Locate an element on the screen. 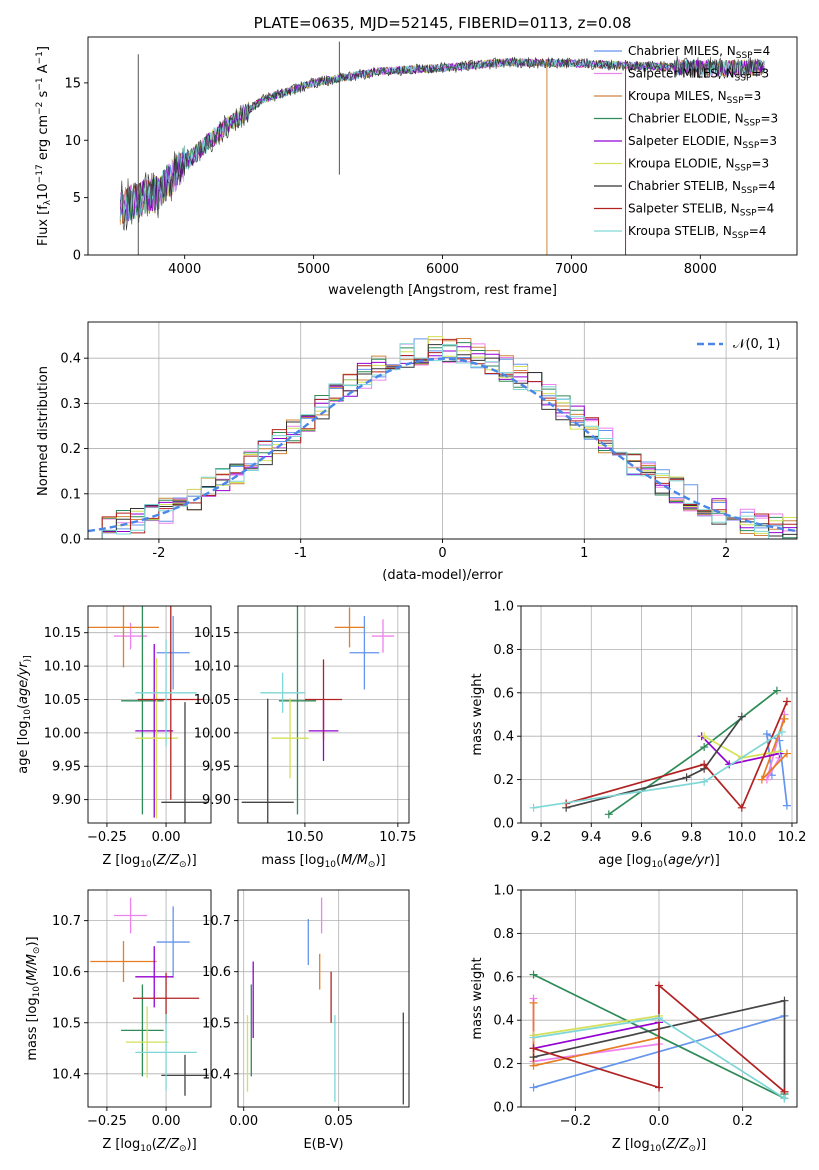 Image resolution: width=819 pixels, height=1170 pixels. y-axis-label-part: A is located at coordinates (43, 70).